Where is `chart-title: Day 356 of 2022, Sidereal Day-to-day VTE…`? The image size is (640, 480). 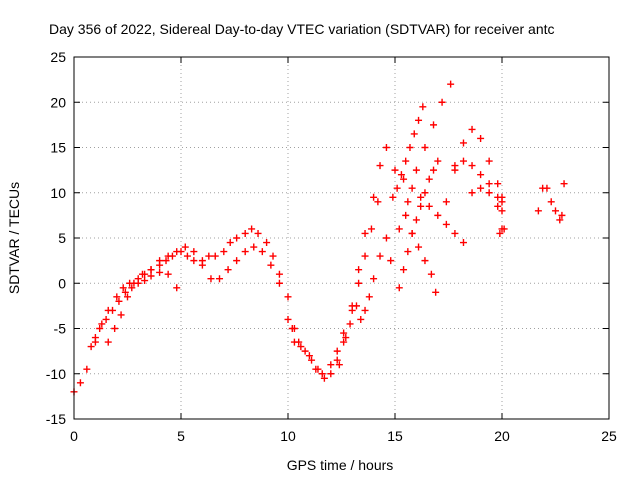
chart-title: Day 356 of 2022, Sidereal Day-to-day VTE… is located at coordinates (302, 29).